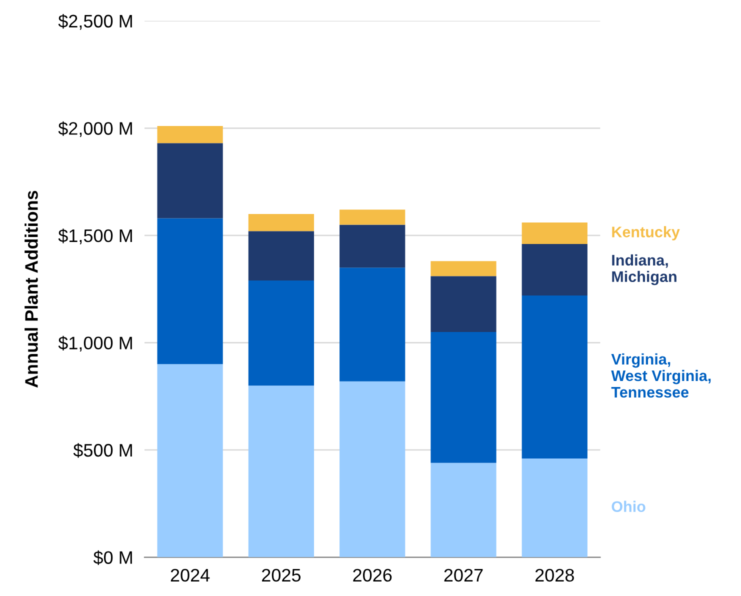 This screenshot has width=741, height=596. Describe the element at coordinates (629, 506) in the screenshot. I see `series-label: Ohio` at that location.